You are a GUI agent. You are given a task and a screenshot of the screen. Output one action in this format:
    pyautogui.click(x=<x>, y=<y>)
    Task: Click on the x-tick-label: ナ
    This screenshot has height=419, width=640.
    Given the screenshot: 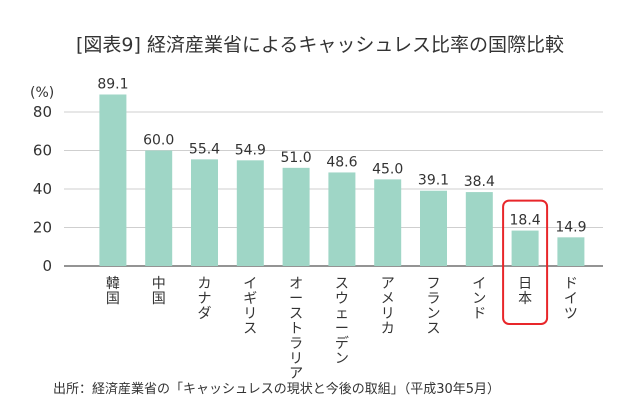 What is the action you would take?
    pyautogui.click(x=205, y=299)
    